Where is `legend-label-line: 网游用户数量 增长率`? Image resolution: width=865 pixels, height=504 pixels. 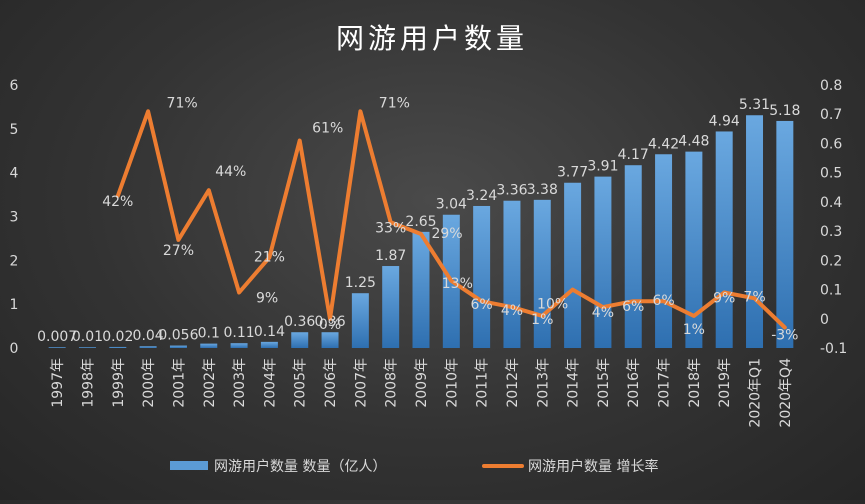
legend-label-line: 网游用户数量 增长率 is located at coordinates (593, 466).